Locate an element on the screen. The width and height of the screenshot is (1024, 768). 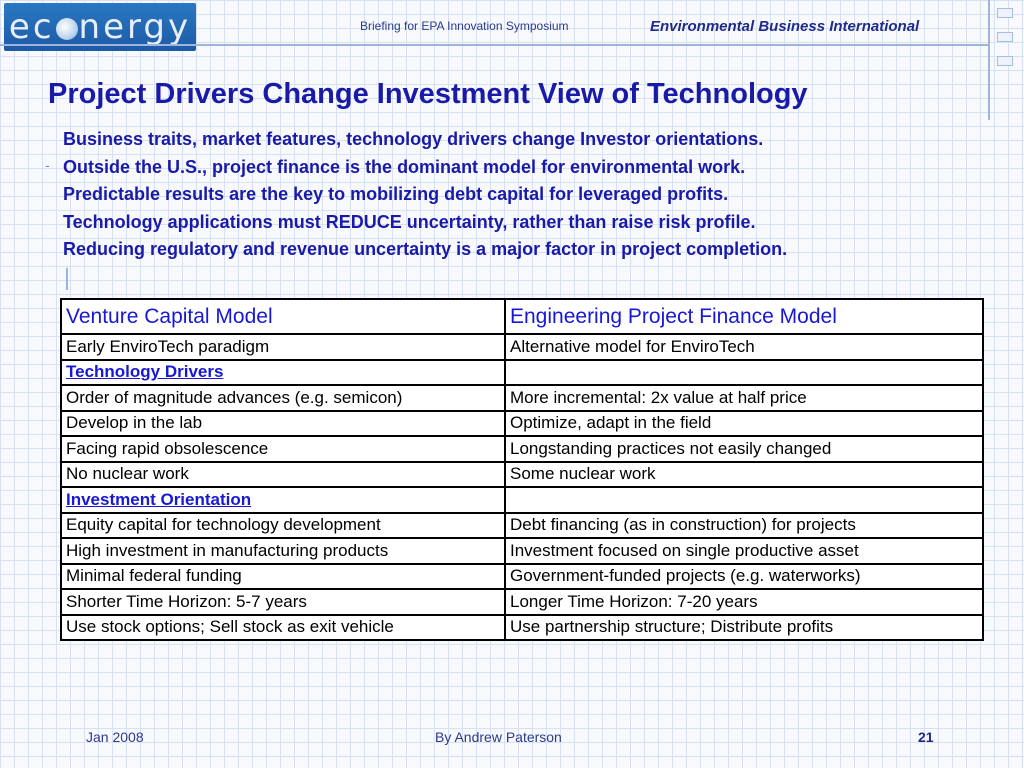
logo-text-start: ec is located at coordinates (31, 27).